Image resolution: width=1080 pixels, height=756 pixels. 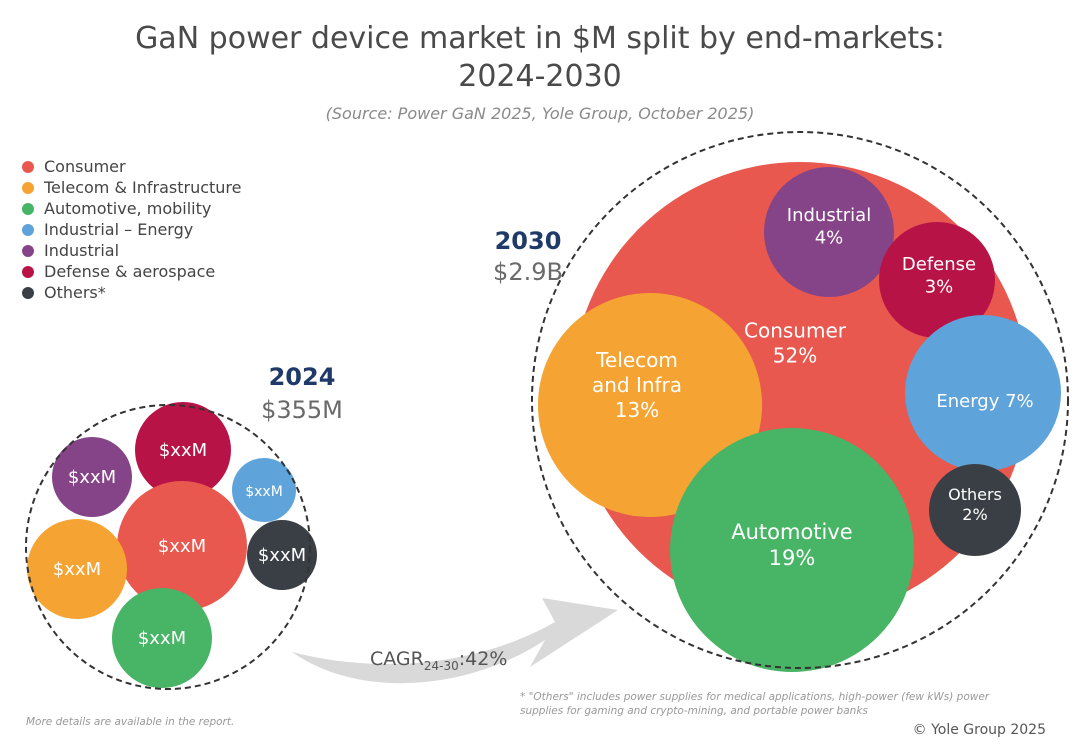 I want to click on legend-item: Automotive, mobility, so click(x=132, y=208).